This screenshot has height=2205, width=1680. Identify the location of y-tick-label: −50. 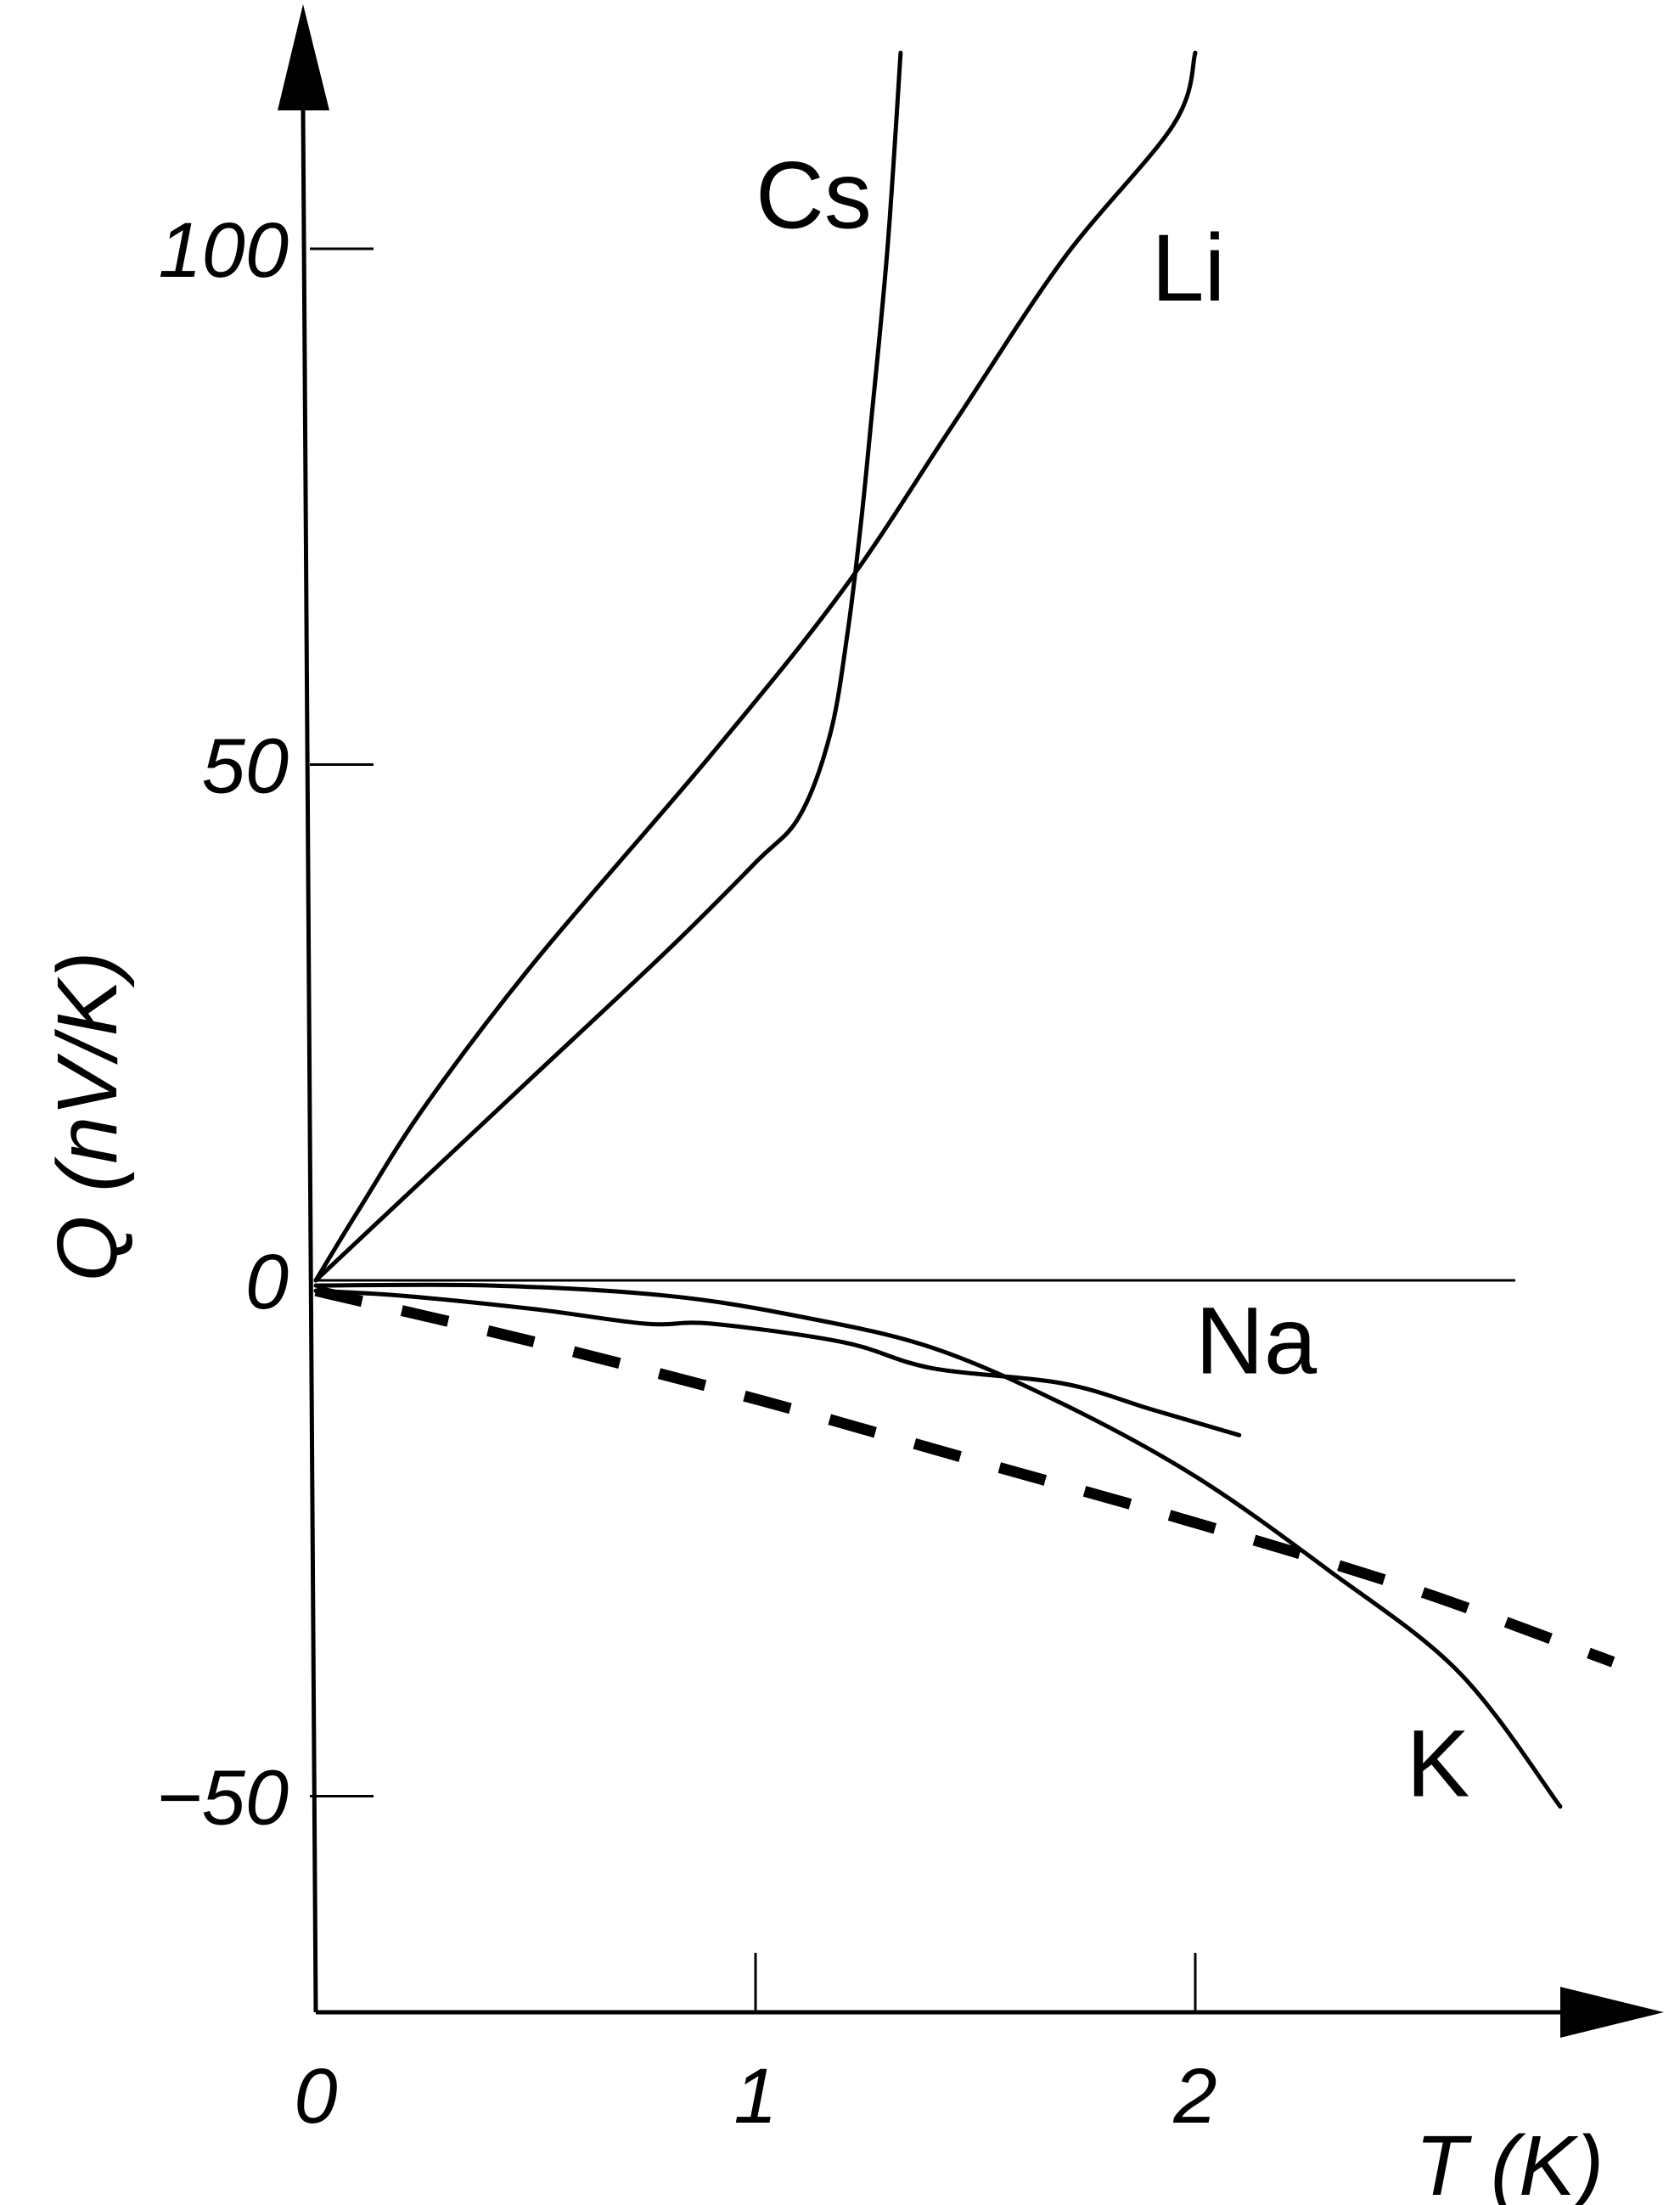
(223, 1799).